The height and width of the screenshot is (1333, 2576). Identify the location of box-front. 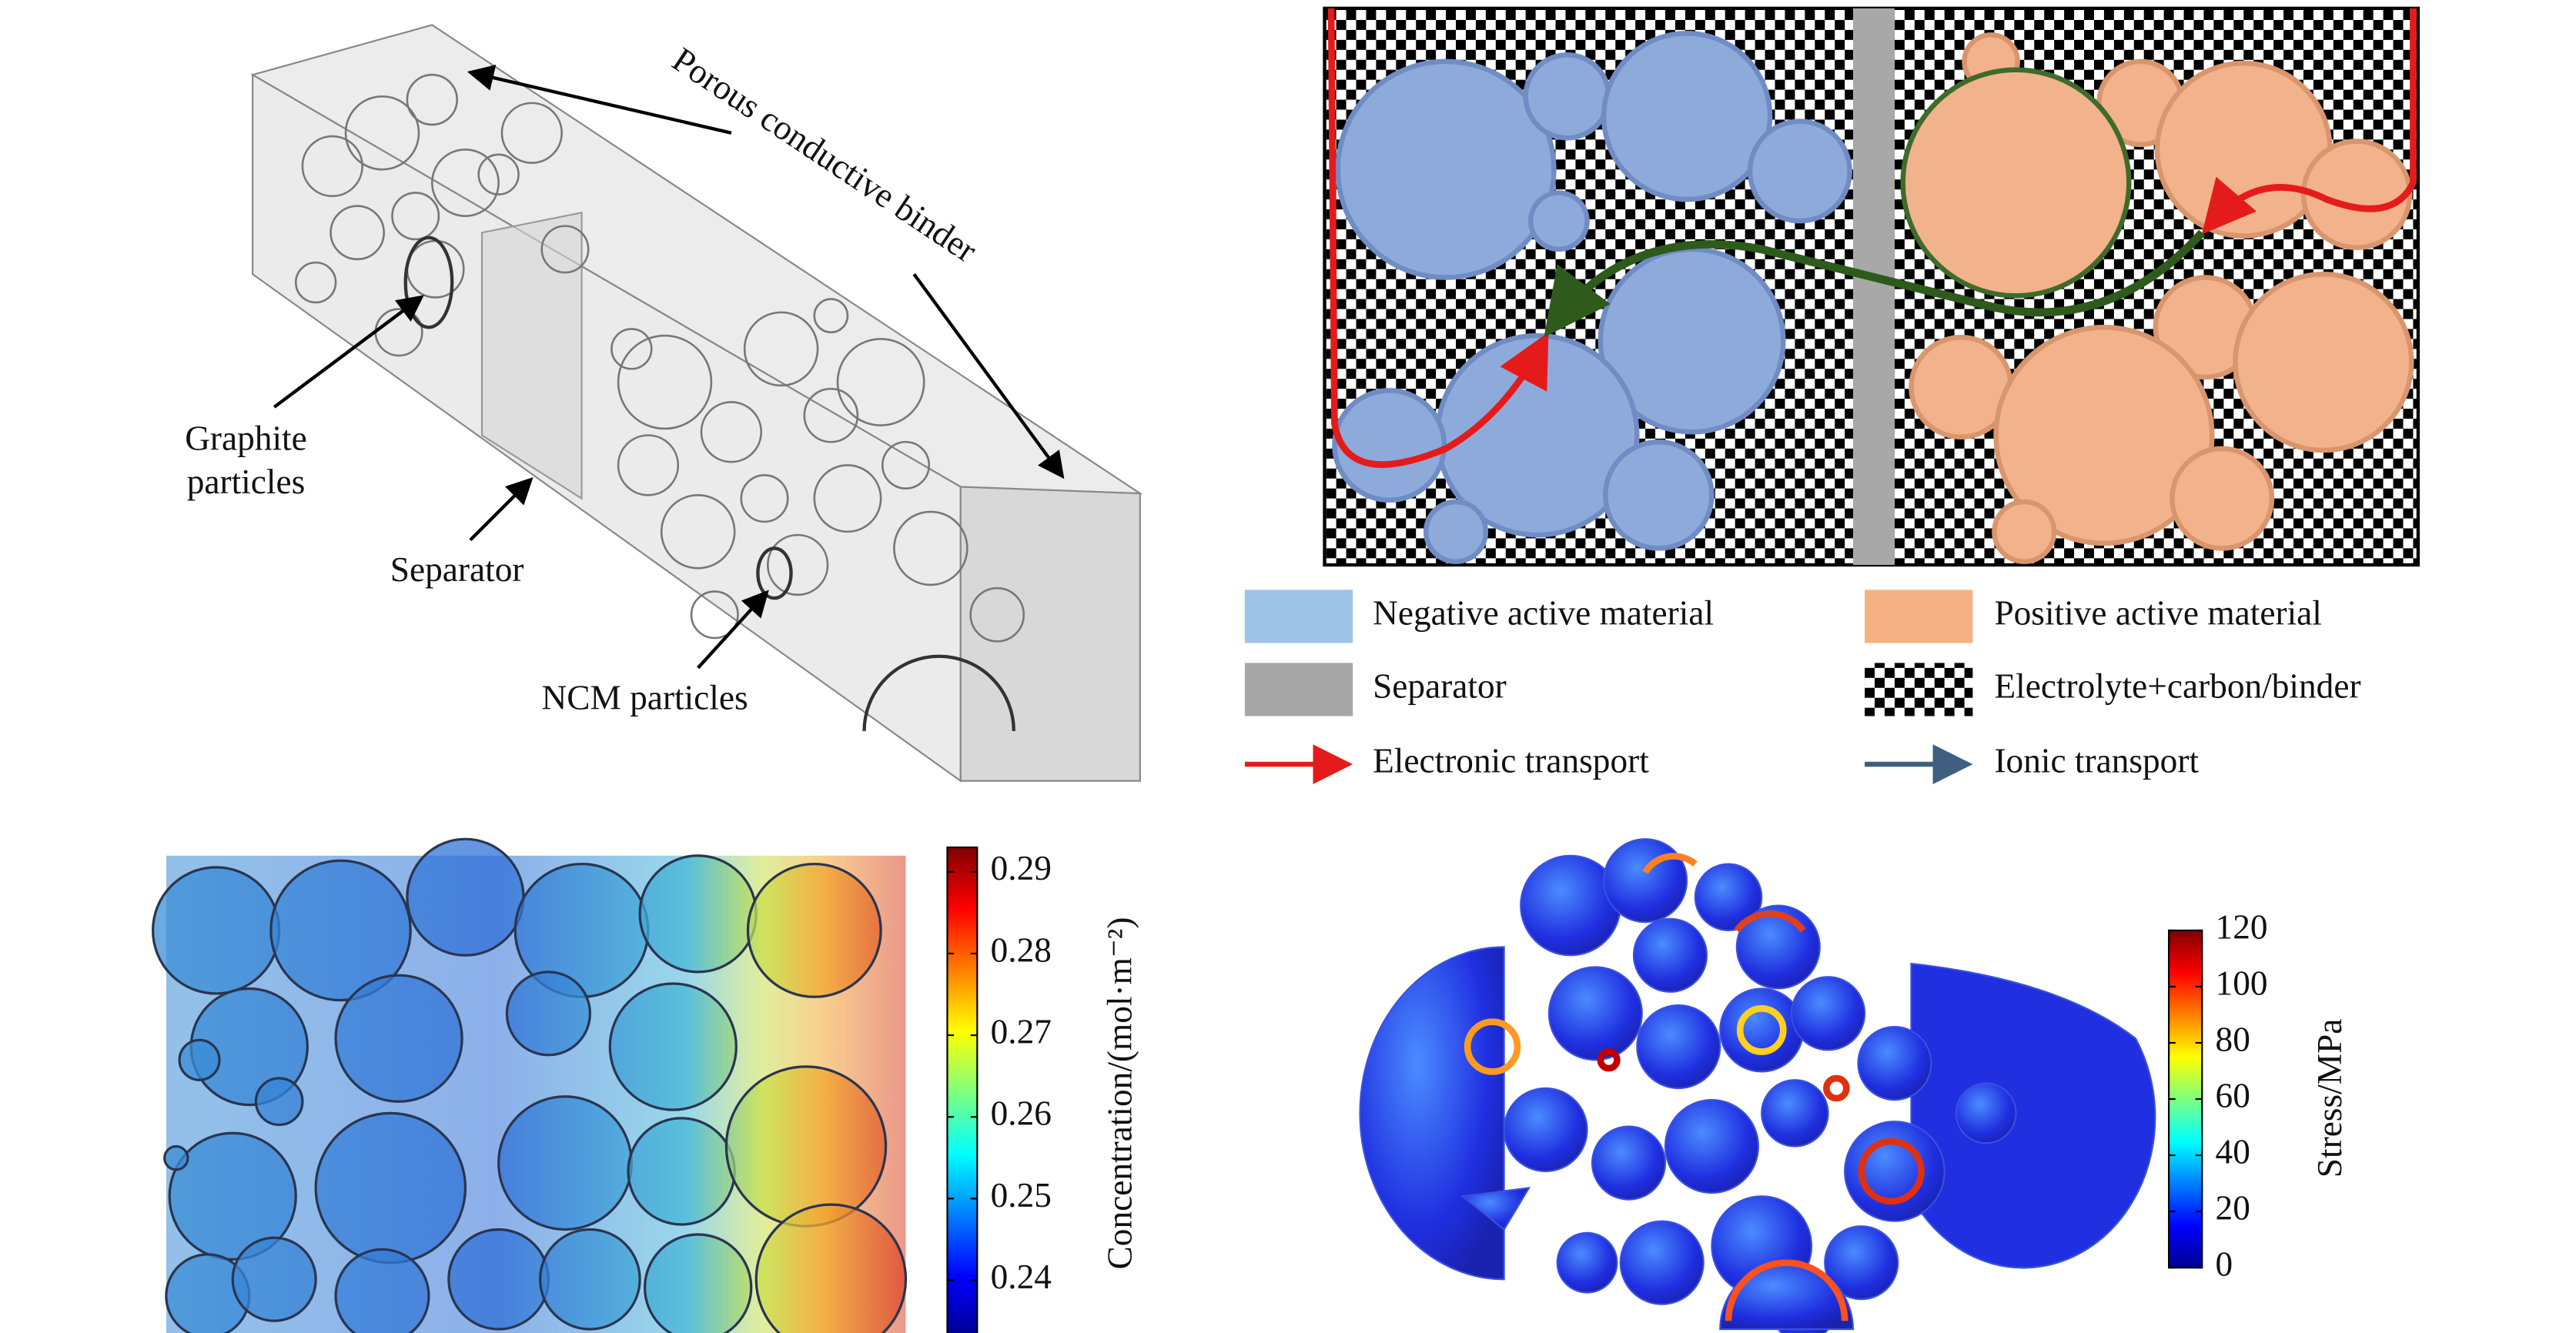
(1050, 634).